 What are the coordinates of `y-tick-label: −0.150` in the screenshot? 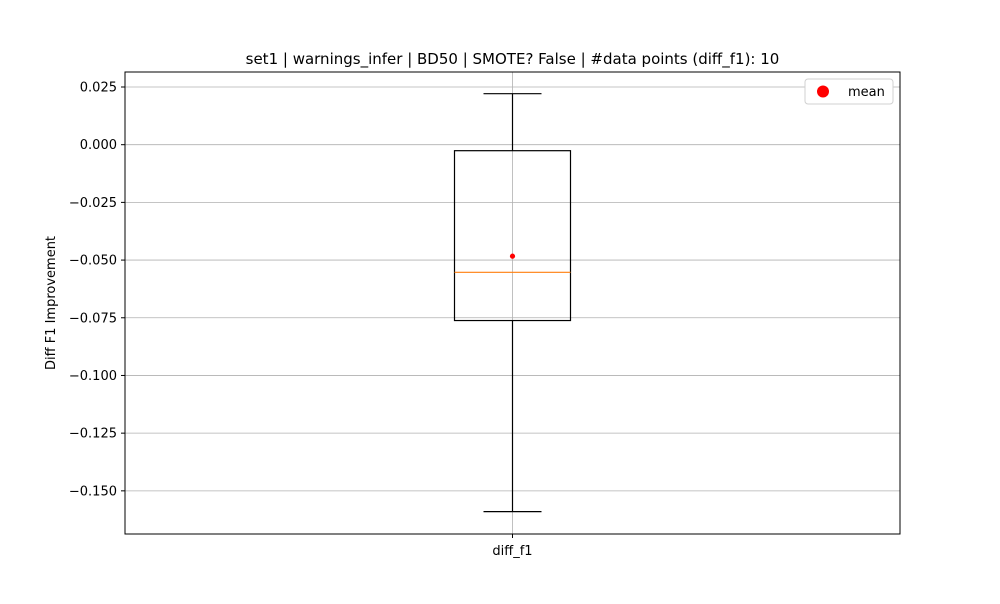 It's located at (93, 491).